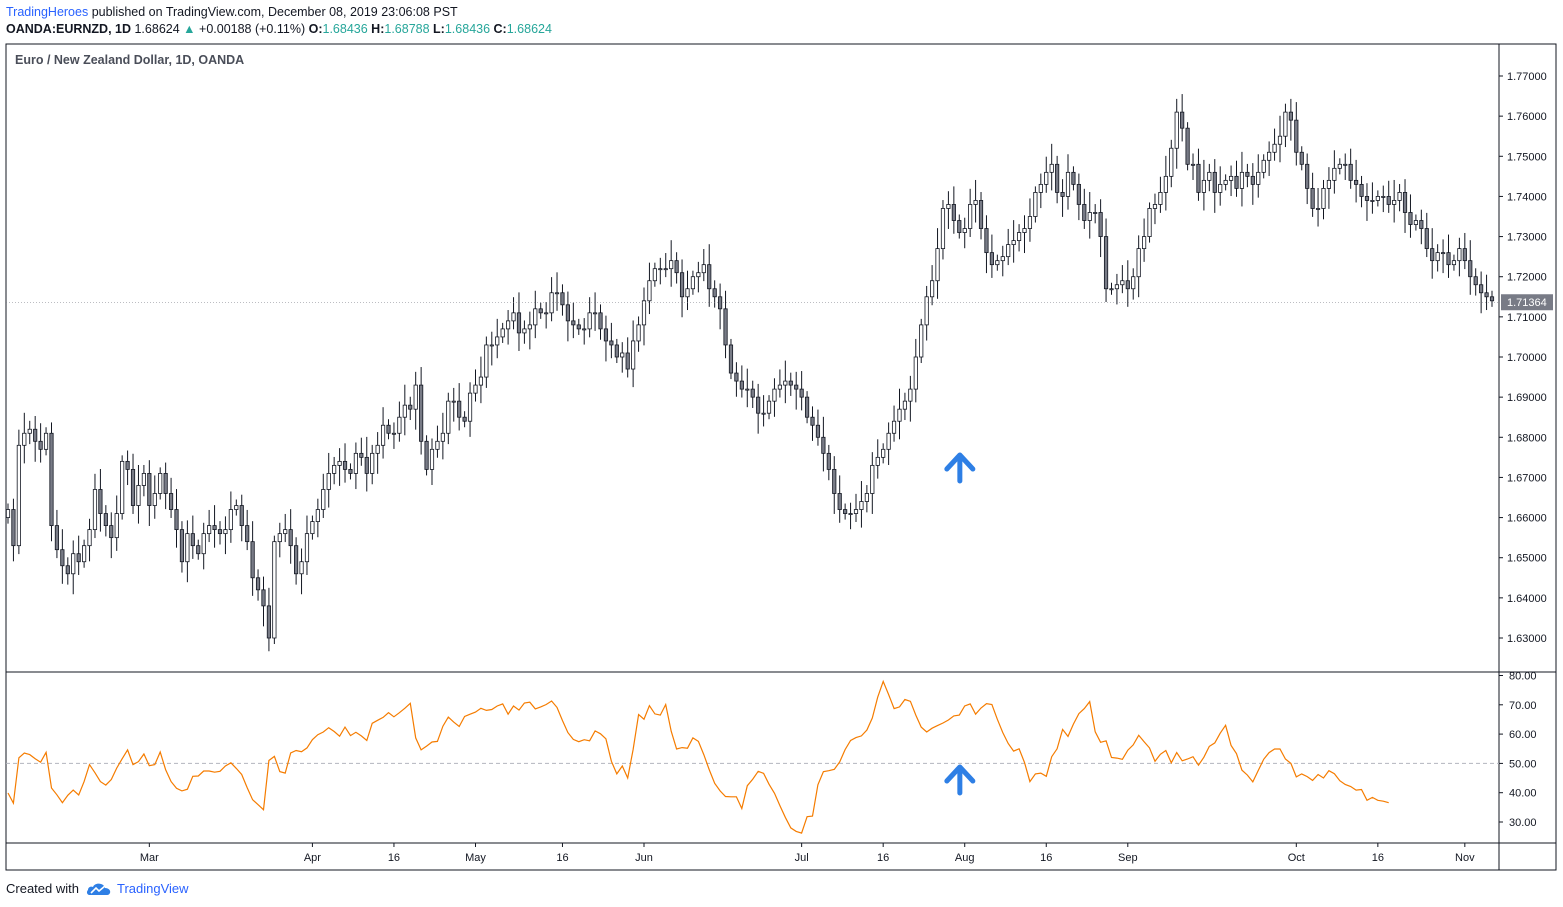  What do you see at coordinates (315, 29) in the screenshot?
I see `open-label: O:` at bounding box center [315, 29].